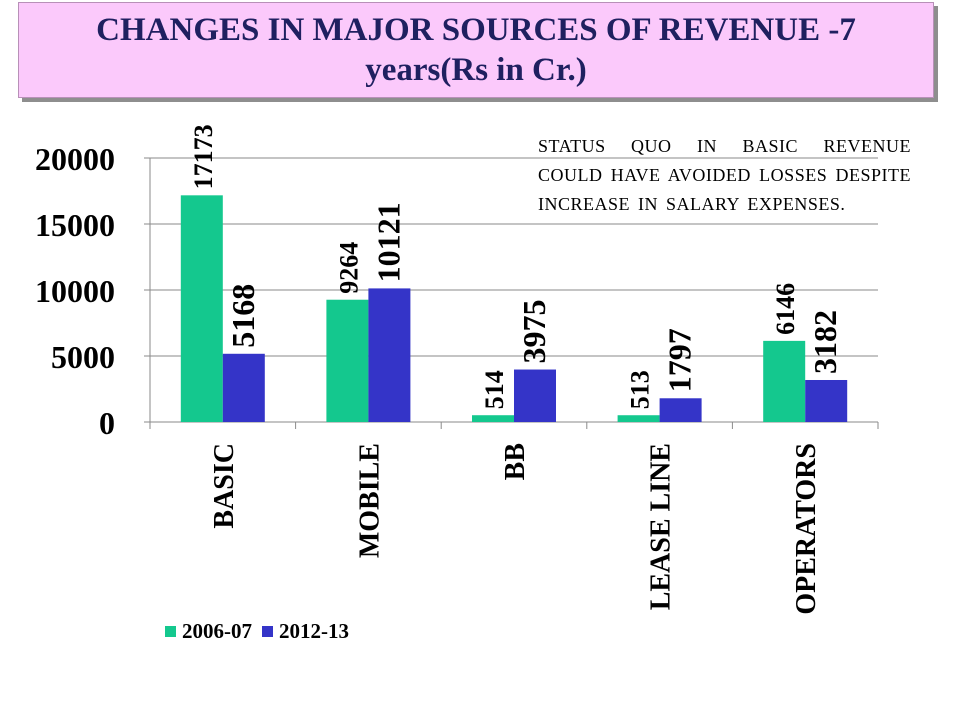 The height and width of the screenshot is (720, 960). What do you see at coordinates (314, 631) in the screenshot?
I see `legend-label-2012-13: 2012-13` at bounding box center [314, 631].